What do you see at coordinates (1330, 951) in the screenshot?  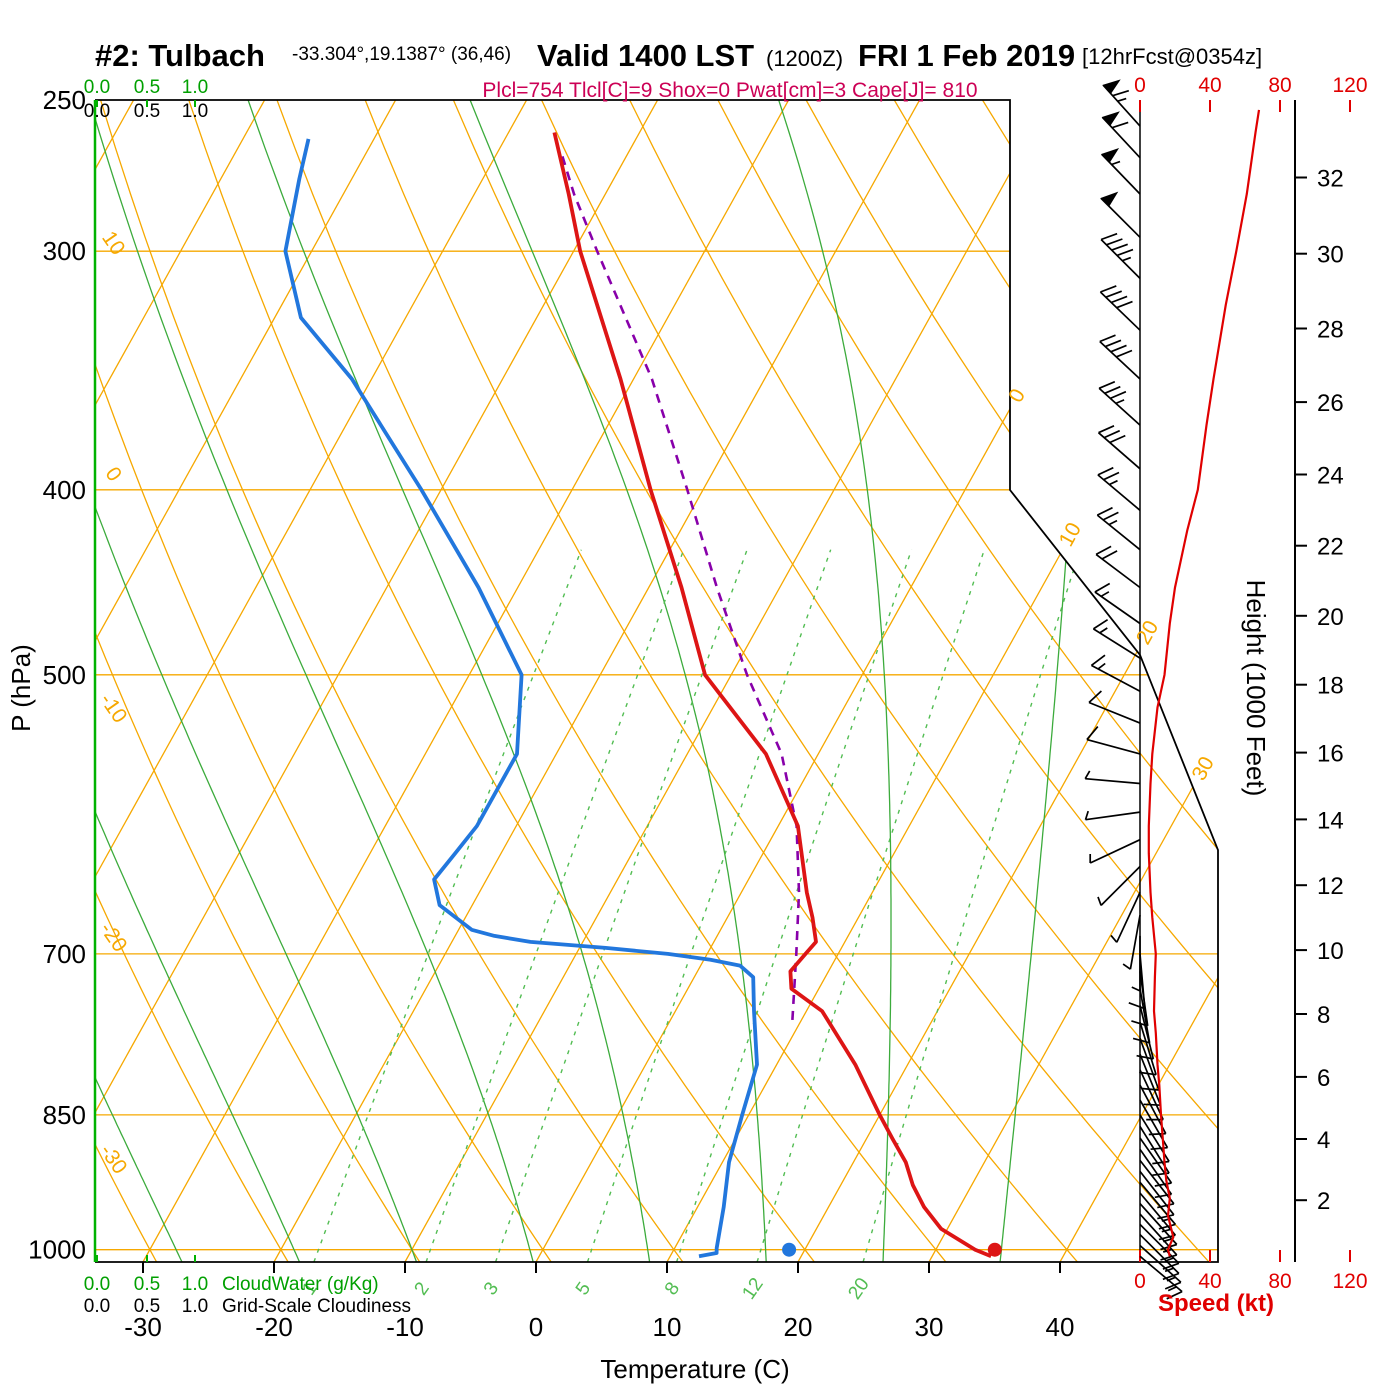 I see `height-tick-label: 10` at bounding box center [1330, 951].